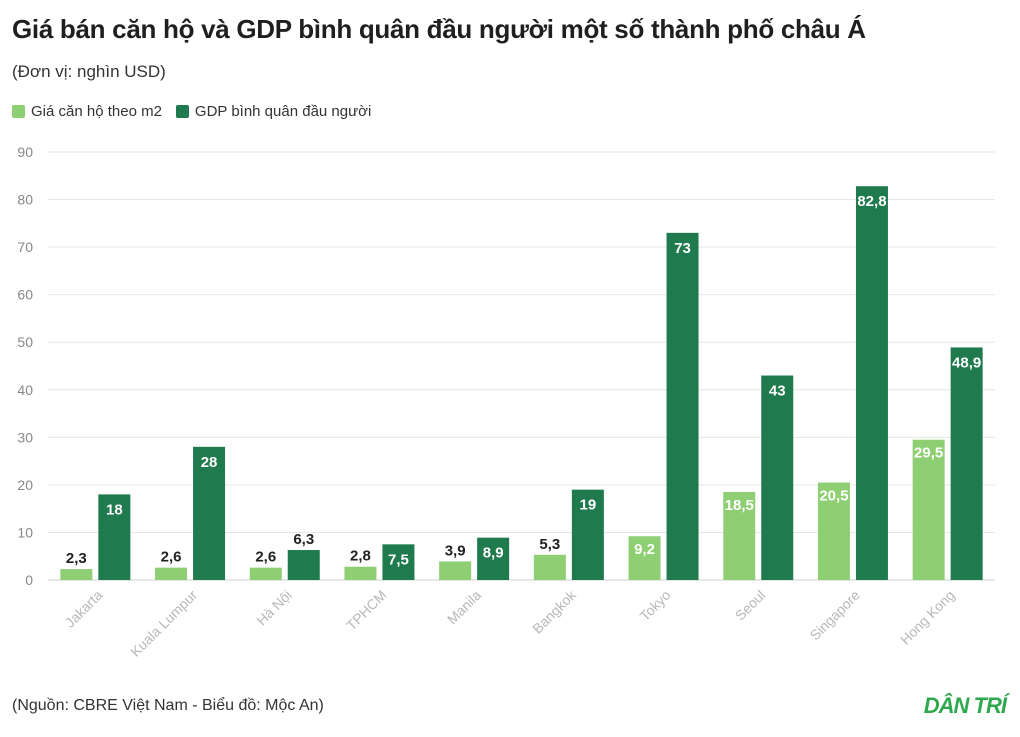  Describe the element at coordinates (25, 390) in the screenshot. I see `y-tick-label: 40` at that location.